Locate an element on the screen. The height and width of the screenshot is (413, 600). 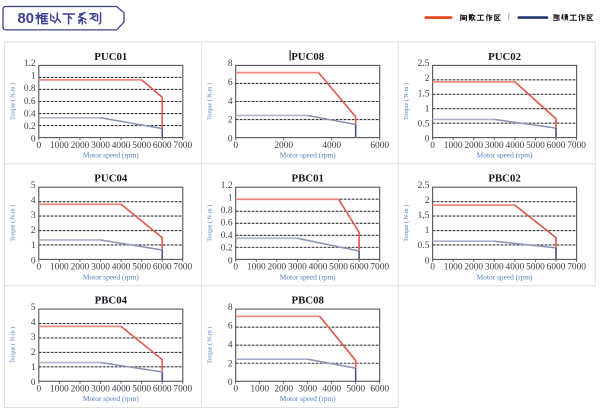
svg-text: 0.8 is located at coordinates (227, 211).